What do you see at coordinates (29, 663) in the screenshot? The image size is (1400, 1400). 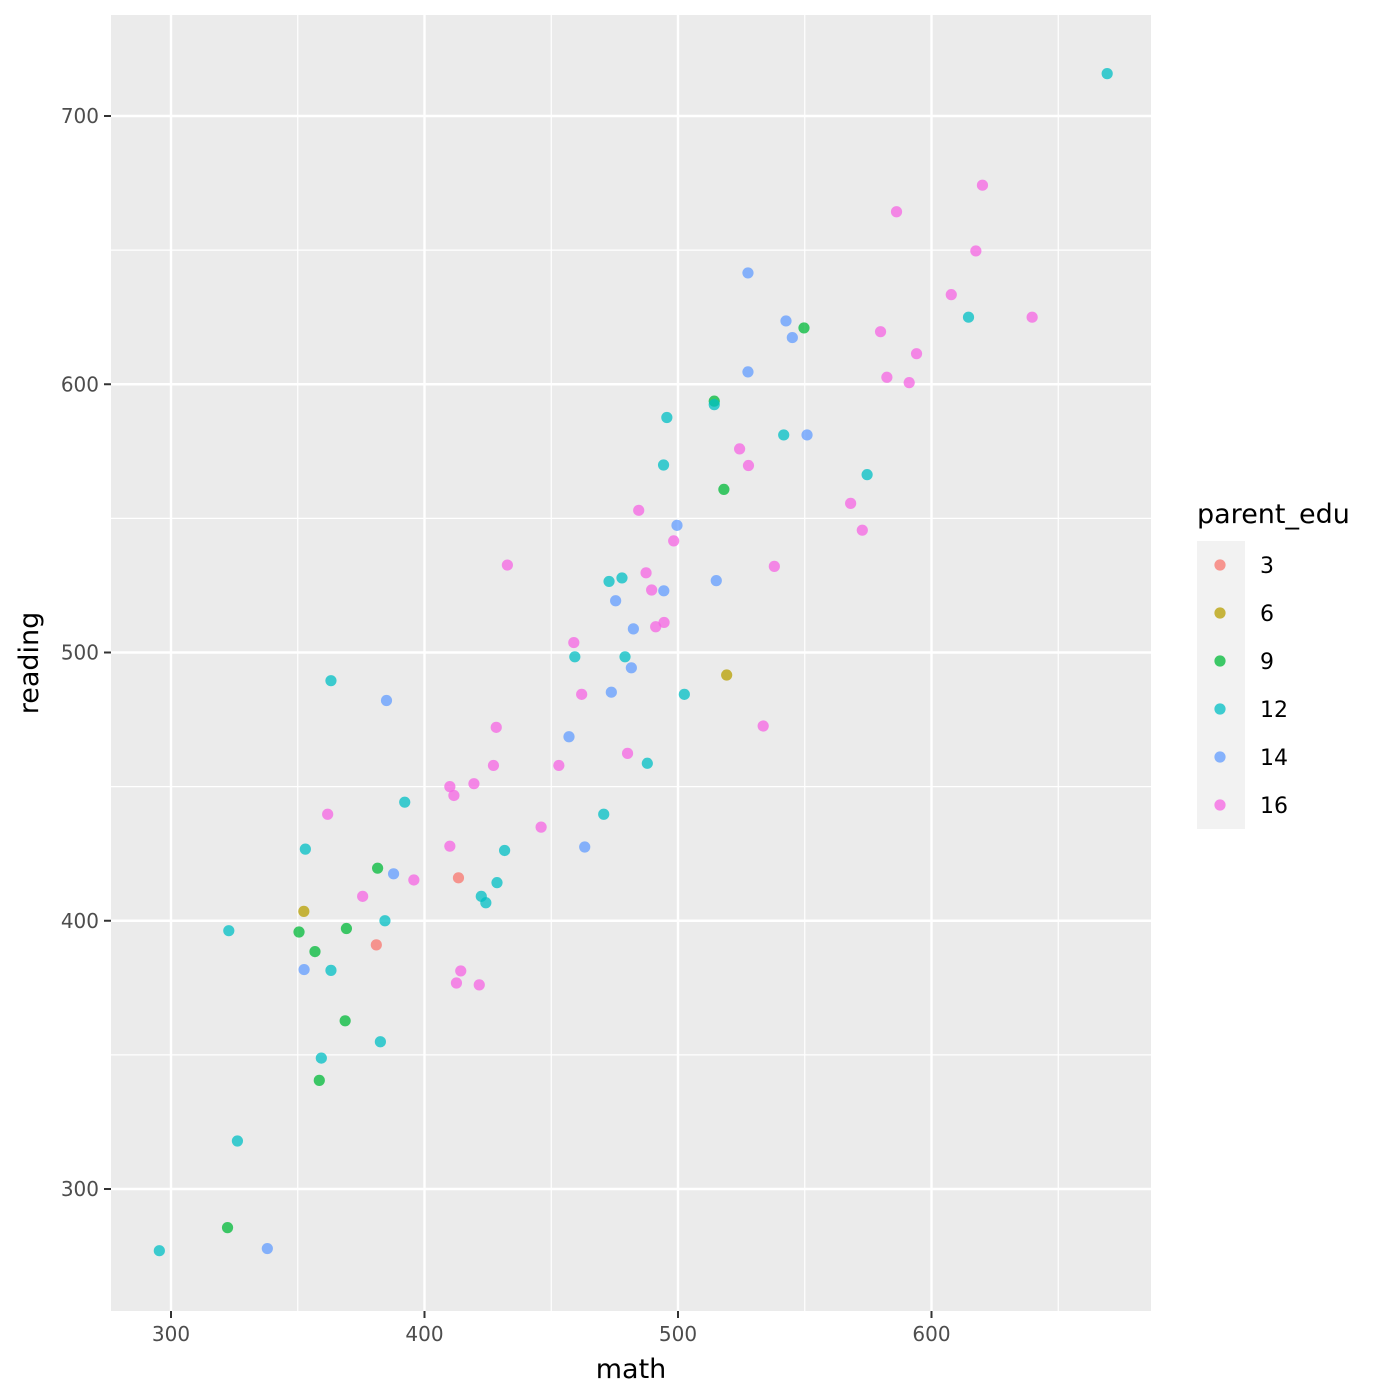 I see `y-axis-title: reading` at bounding box center [29, 663].